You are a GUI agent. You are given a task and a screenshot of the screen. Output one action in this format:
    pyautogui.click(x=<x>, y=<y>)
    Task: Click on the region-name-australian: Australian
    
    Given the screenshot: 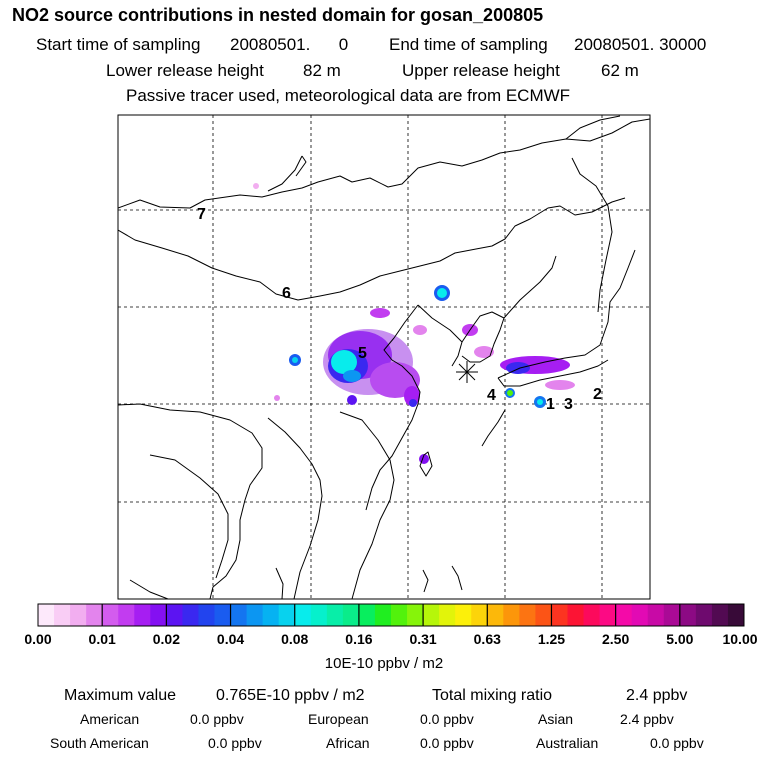 What is the action you would take?
    pyautogui.click(x=567, y=743)
    